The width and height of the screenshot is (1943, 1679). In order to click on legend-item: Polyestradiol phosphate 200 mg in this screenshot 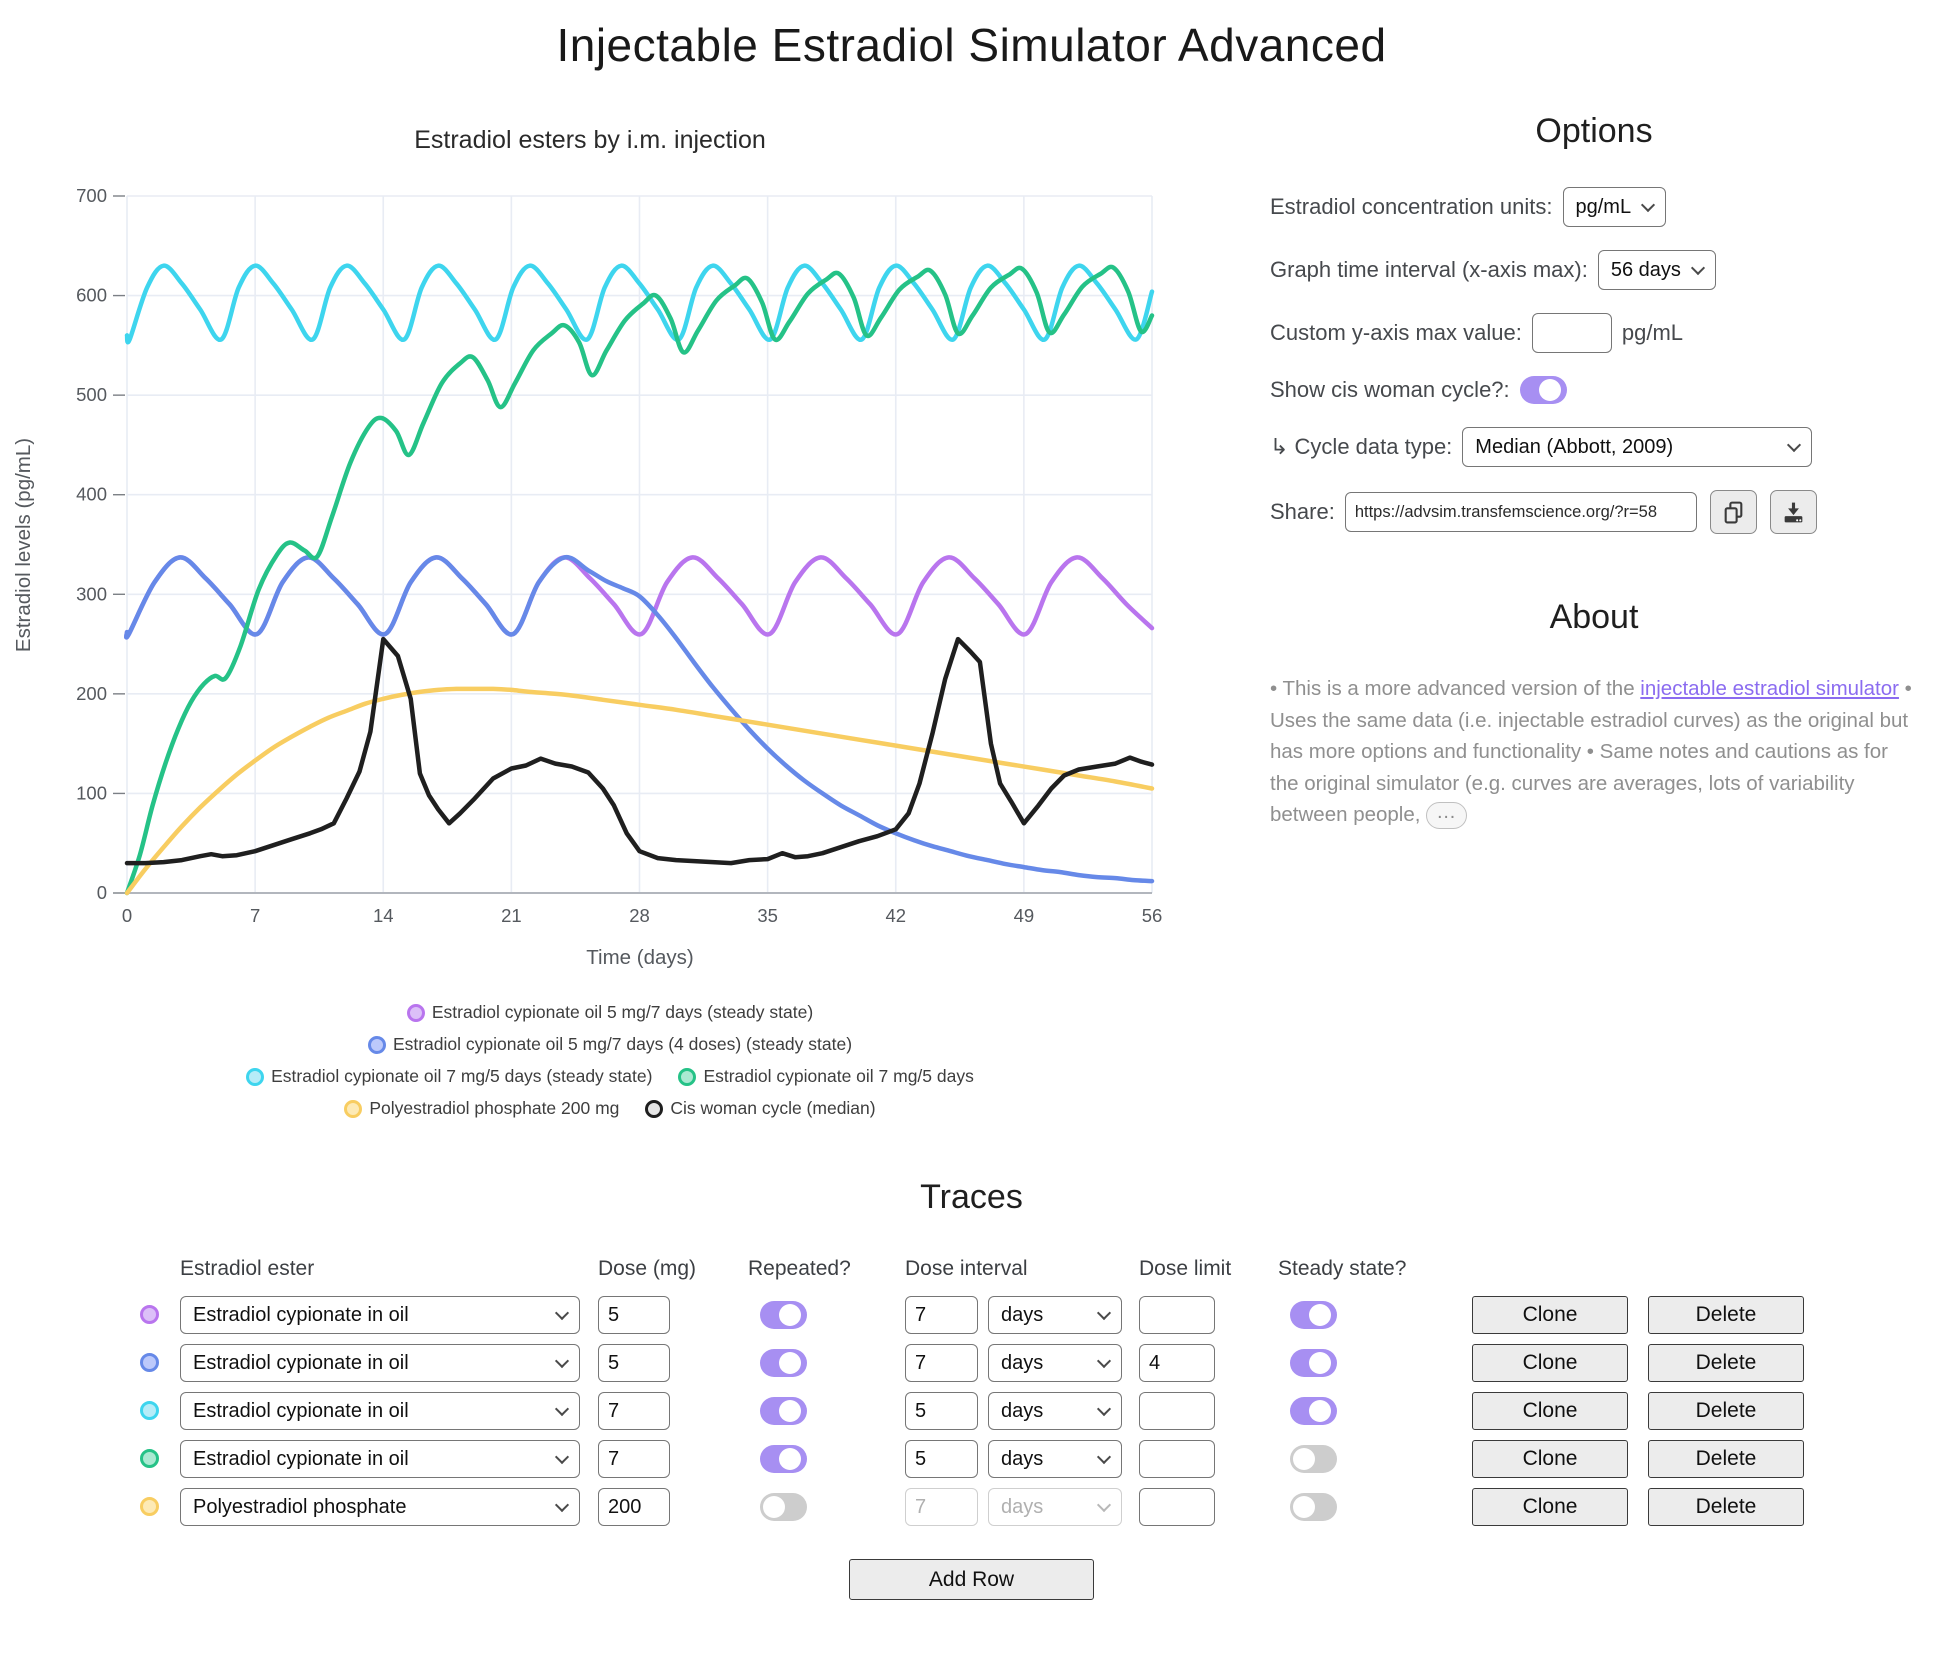, I will do `click(481, 1108)`.